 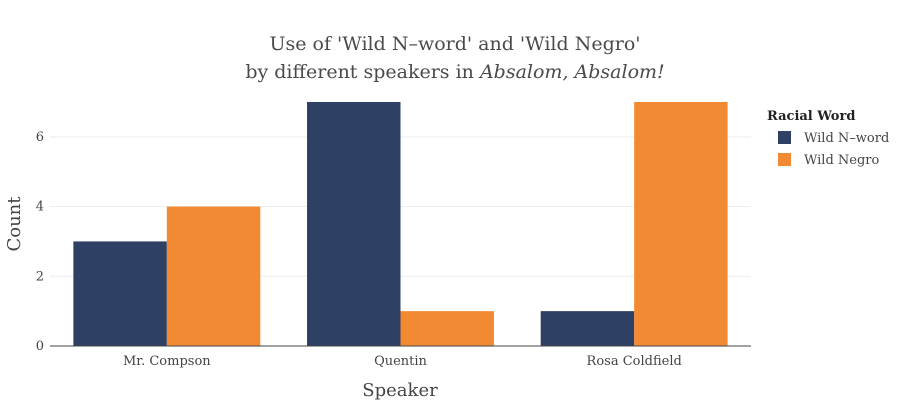 What do you see at coordinates (167, 361) in the screenshot?
I see `x-tick-label: Mr. Compson` at bounding box center [167, 361].